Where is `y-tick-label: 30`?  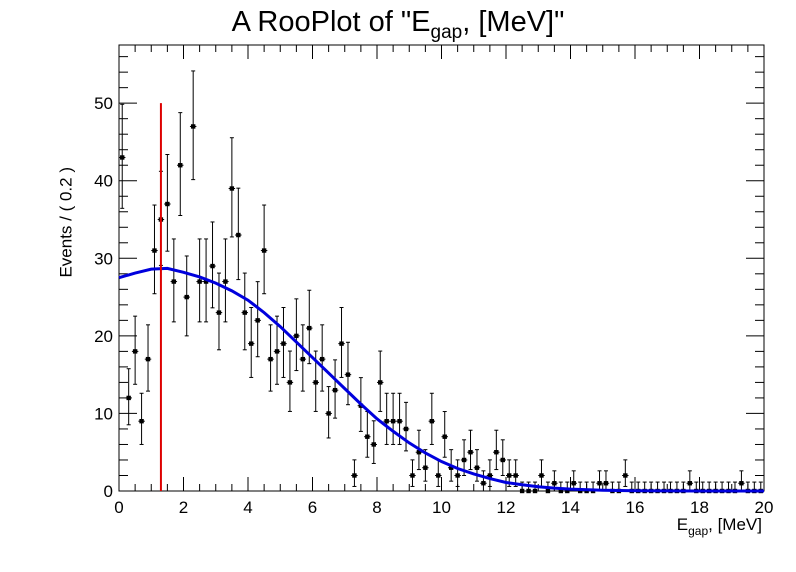 y-tick-label: 30 is located at coordinates (103, 258).